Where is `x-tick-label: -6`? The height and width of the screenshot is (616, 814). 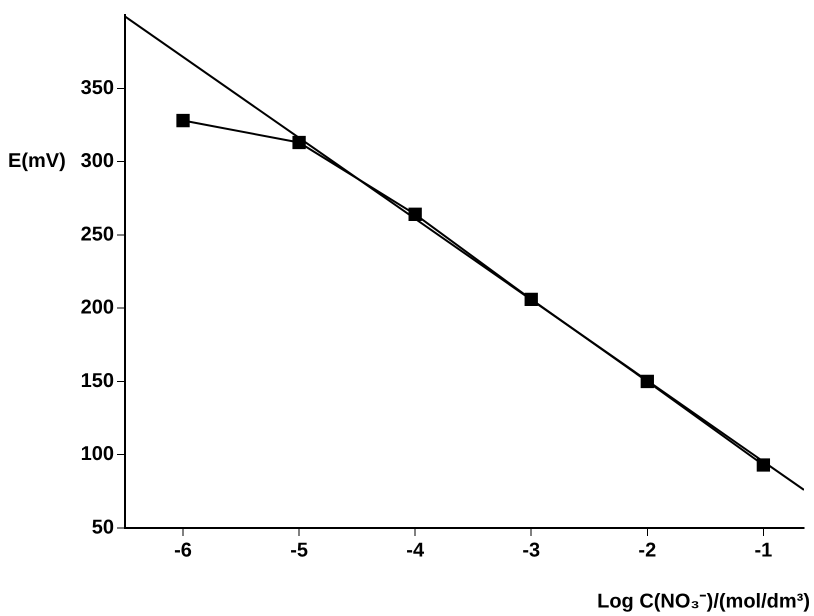
x-tick-label: -6 is located at coordinates (183, 551).